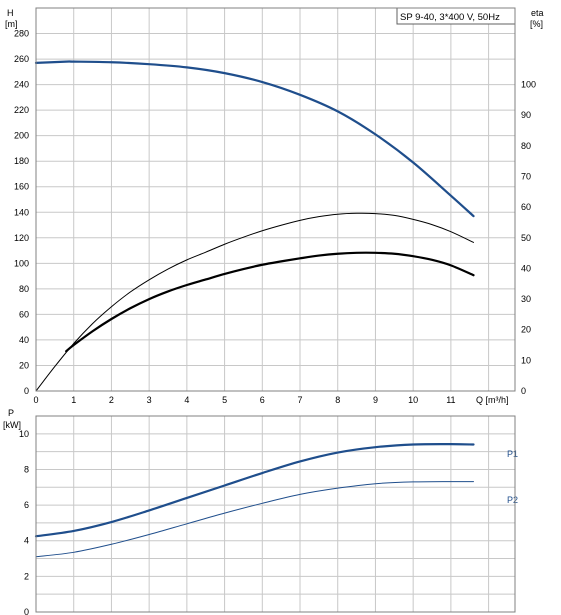  What do you see at coordinates (337, 400) in the screenshot?
I see `x-tick-label: 8` at bounding box center [337, 400].